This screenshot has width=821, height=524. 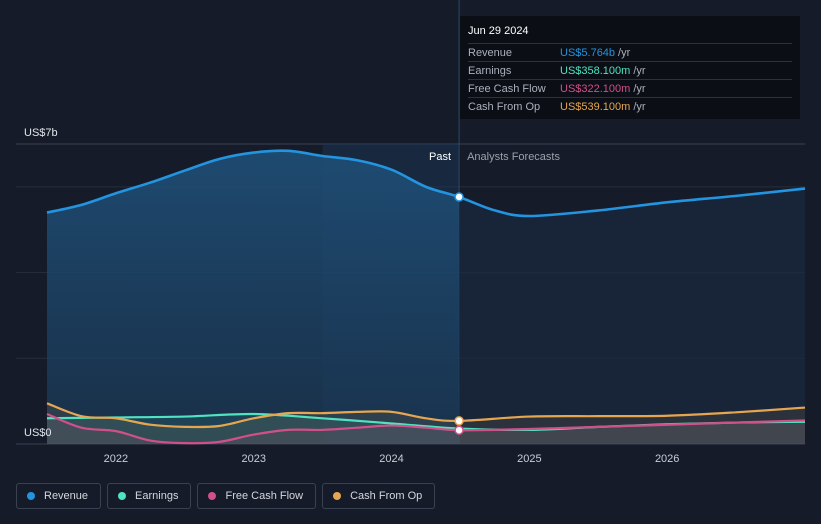 What do you see at coordinates (38, 433) in the screenshot?
I see `y-axis-bottom-label: US$0` at bounding box center [38, 433].